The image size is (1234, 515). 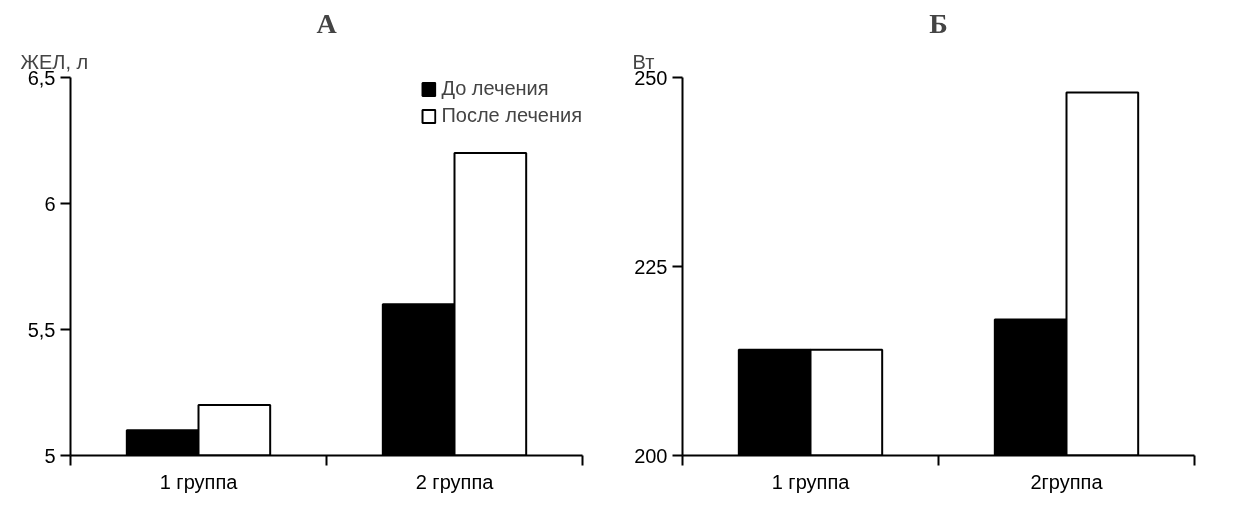 I want to click on chart-title: А, so click(x=327, y=23).